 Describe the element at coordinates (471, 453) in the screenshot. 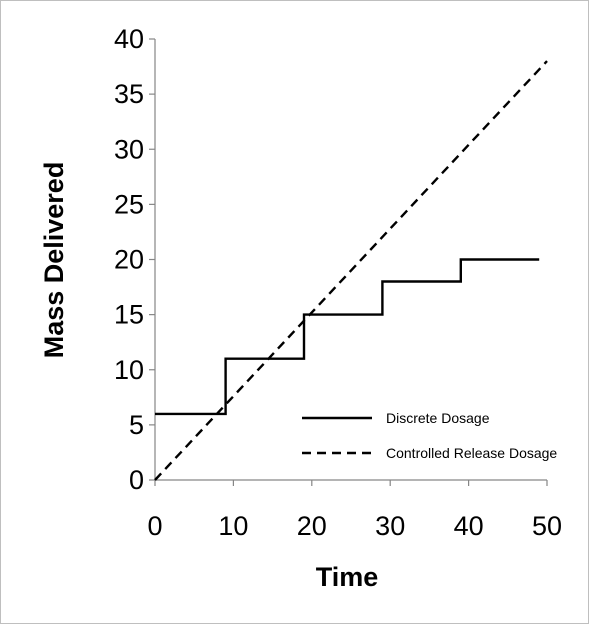

I see `legend-label: Controlled Release Dosage` at that location.